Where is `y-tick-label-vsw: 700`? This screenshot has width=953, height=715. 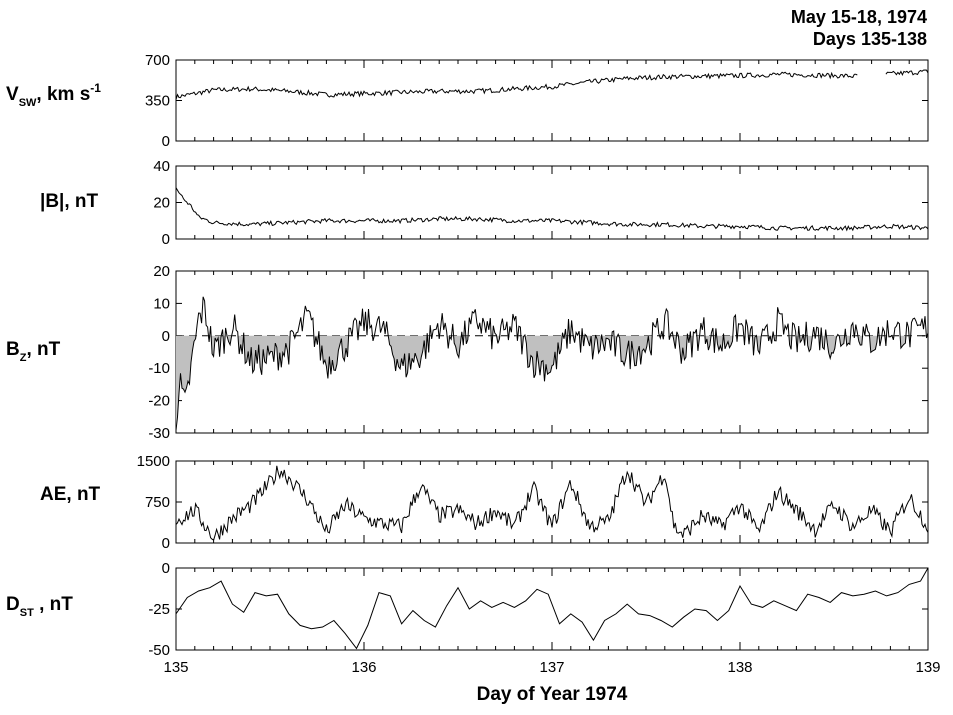 y-tick-label-vsw: 700 is located at coordinates (157, 60).